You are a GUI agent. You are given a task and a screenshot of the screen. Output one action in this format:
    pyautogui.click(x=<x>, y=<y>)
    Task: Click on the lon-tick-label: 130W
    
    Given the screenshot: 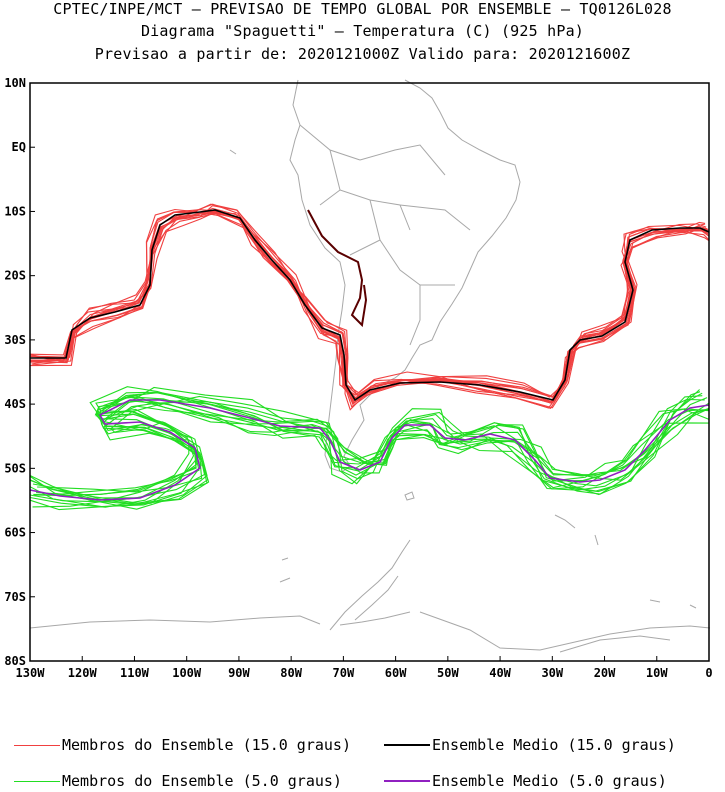 What is the action you would take?
    pyautogui.click(x=31, y=673)
    